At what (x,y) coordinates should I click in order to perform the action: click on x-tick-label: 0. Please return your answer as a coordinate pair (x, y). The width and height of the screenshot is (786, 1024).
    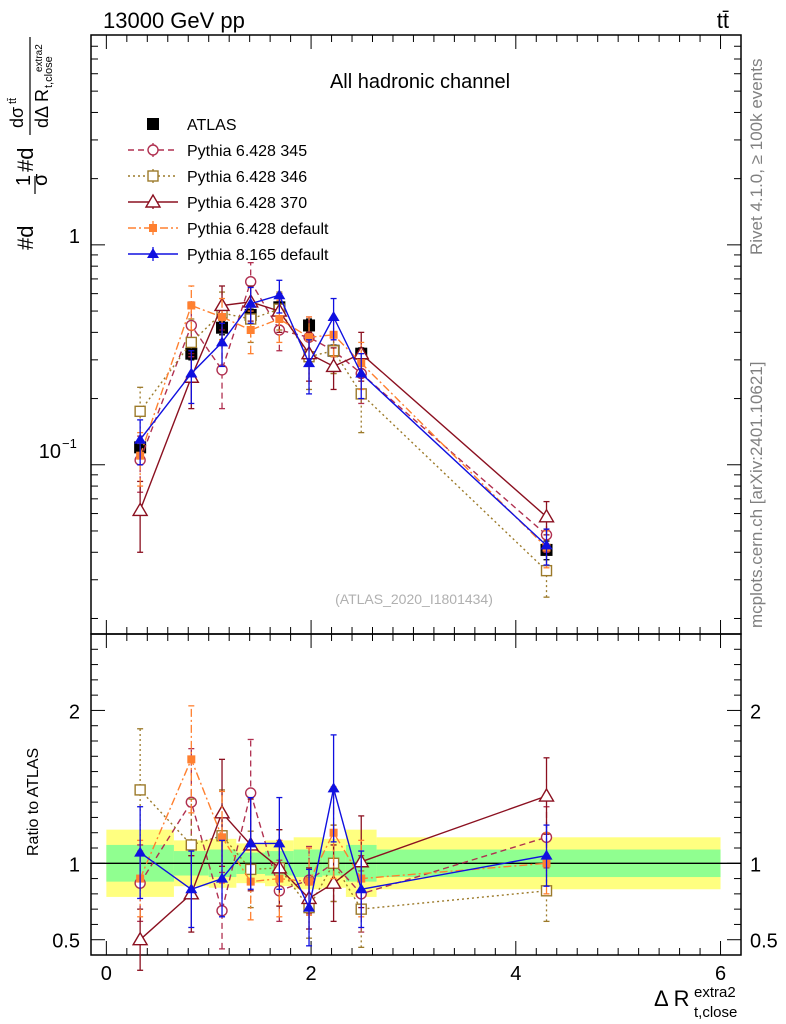
    Looking at the image, I should click on (106, 974).